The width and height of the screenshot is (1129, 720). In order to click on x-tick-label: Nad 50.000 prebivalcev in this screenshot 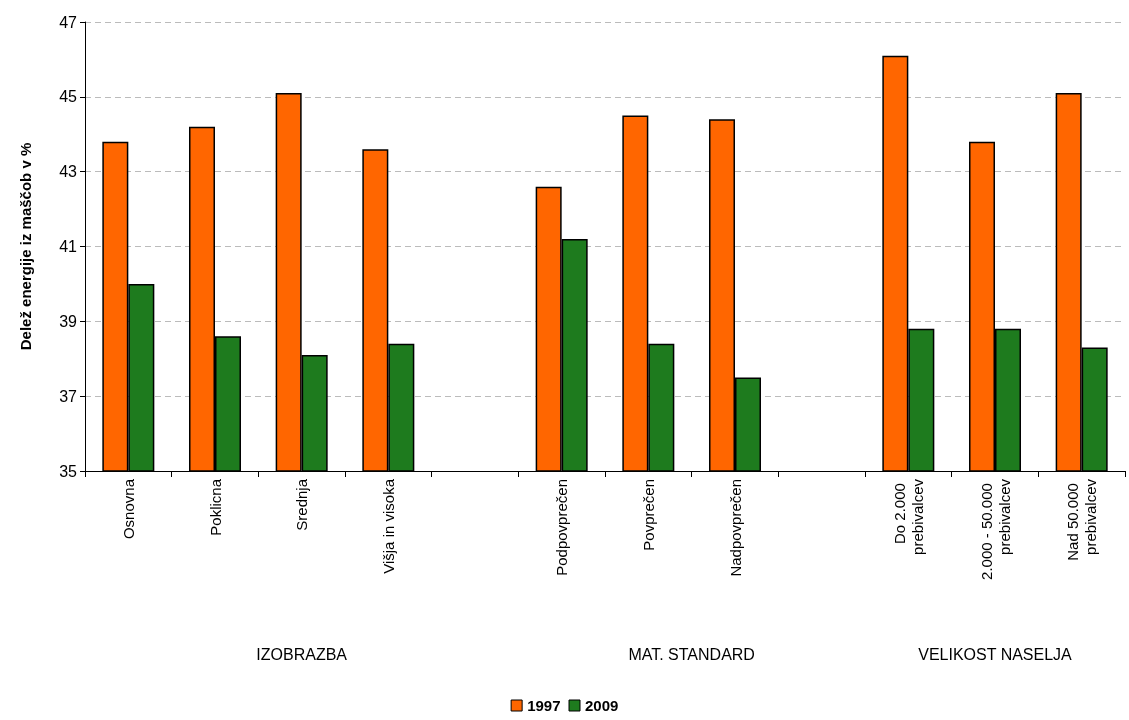, I will do `click(1082, 519)`.